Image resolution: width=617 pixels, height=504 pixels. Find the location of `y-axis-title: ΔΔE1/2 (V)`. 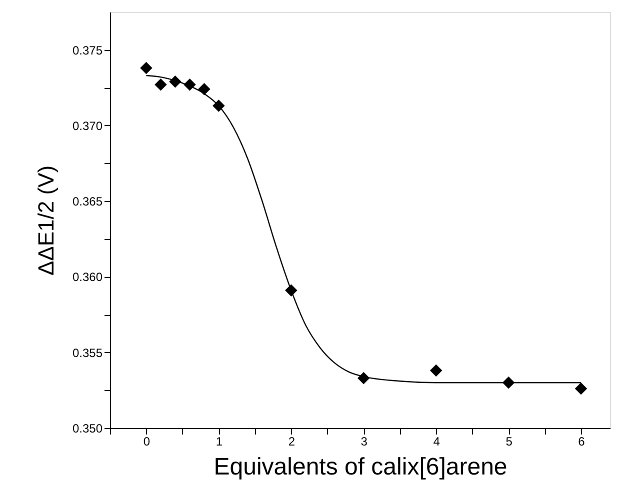

y-axis-title: ΔΔE1/2 (V) is located at coordinates (45, 220).